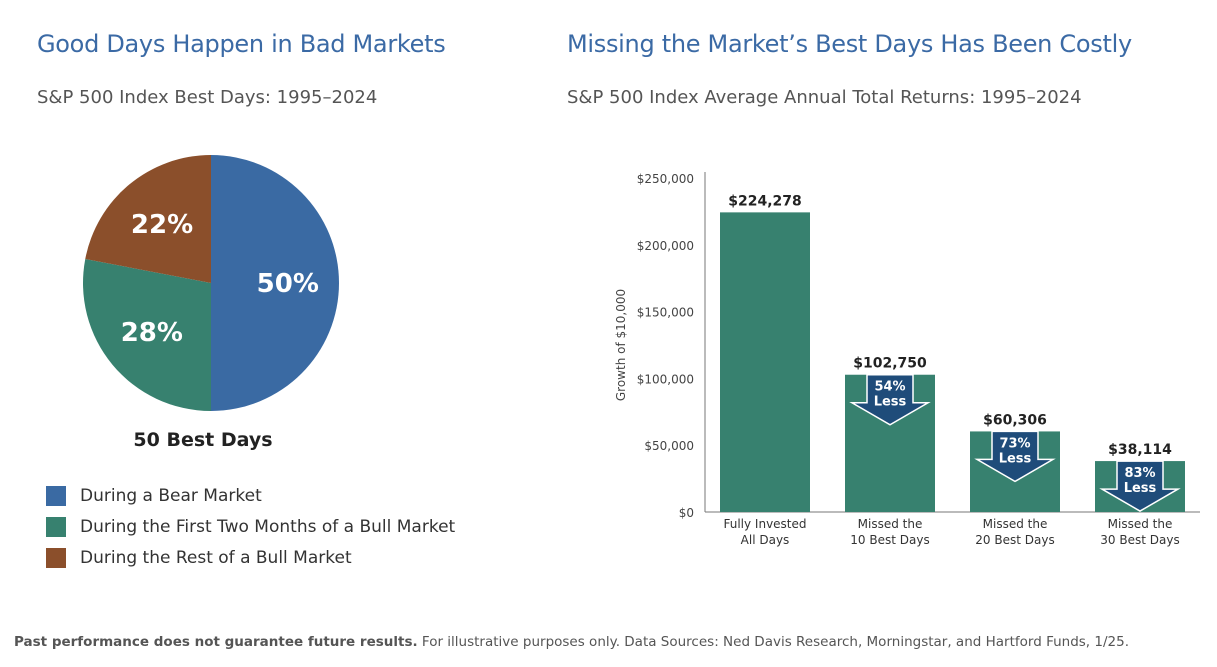  Describe the element at coordinates (1139, 473) in the screenshot. I see `arrow-percent-label: 83%` at that location.